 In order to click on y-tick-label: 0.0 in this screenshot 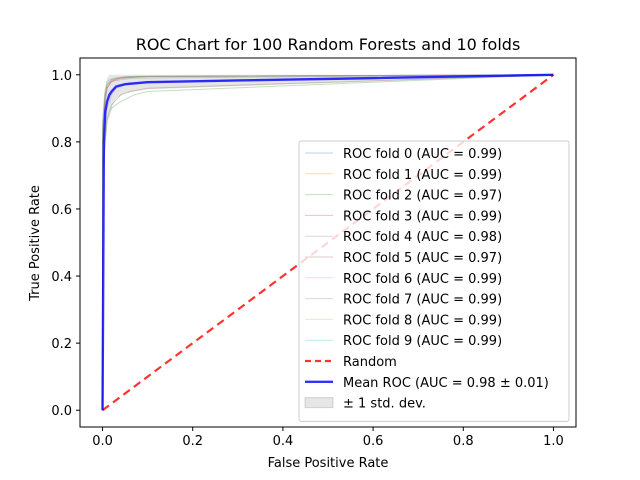, I will do `click(61, 411)`.